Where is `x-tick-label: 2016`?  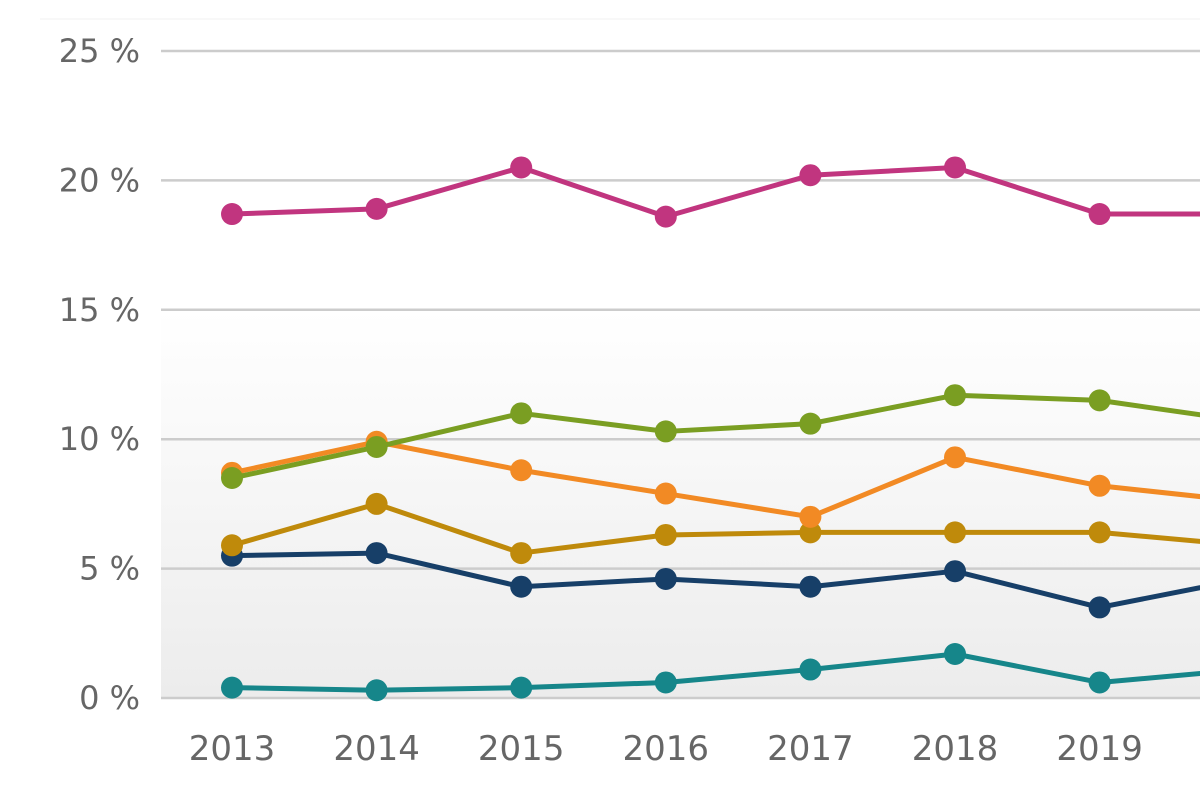 x-tick-label: 2016 is located at coordinates (666, 749).